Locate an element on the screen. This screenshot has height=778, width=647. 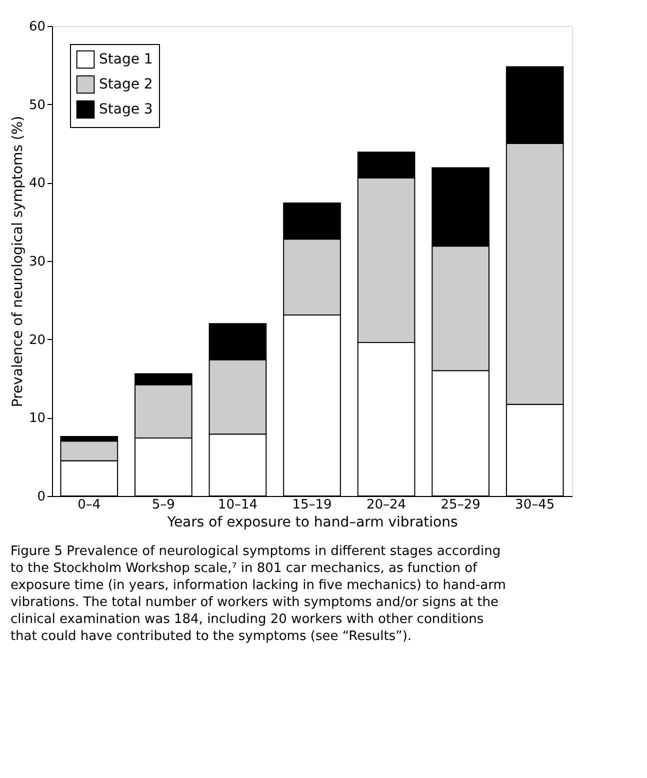
x-tick-label: 15–19 is located at coordinates (312, 505).